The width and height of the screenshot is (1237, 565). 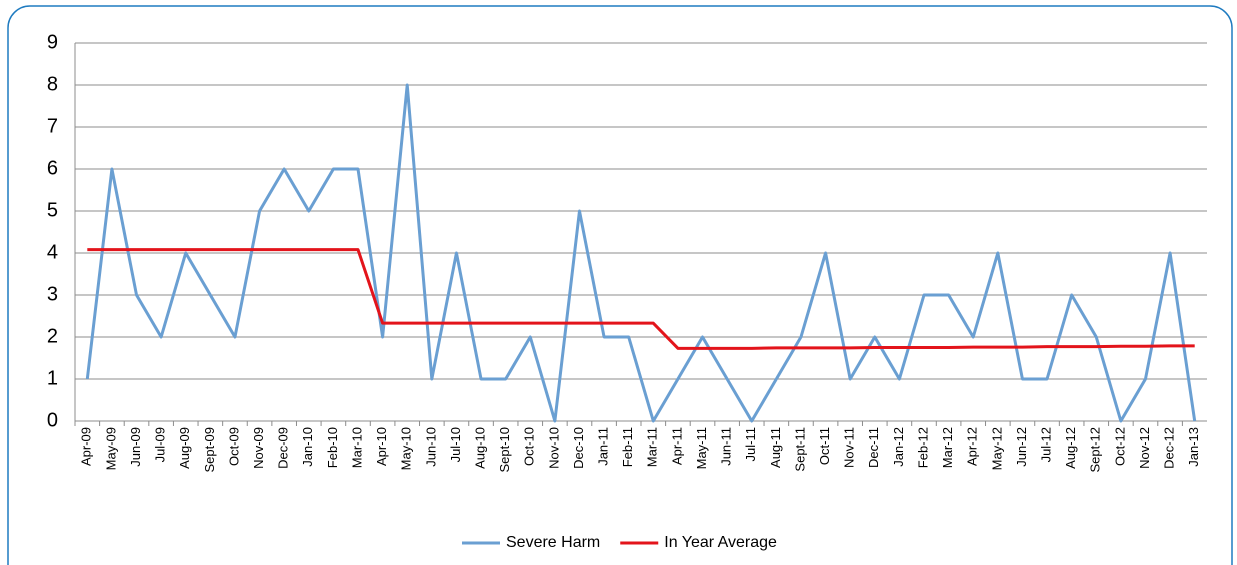 I want to click on x-tick-label: Apr-11, so click(x=676, y=446).